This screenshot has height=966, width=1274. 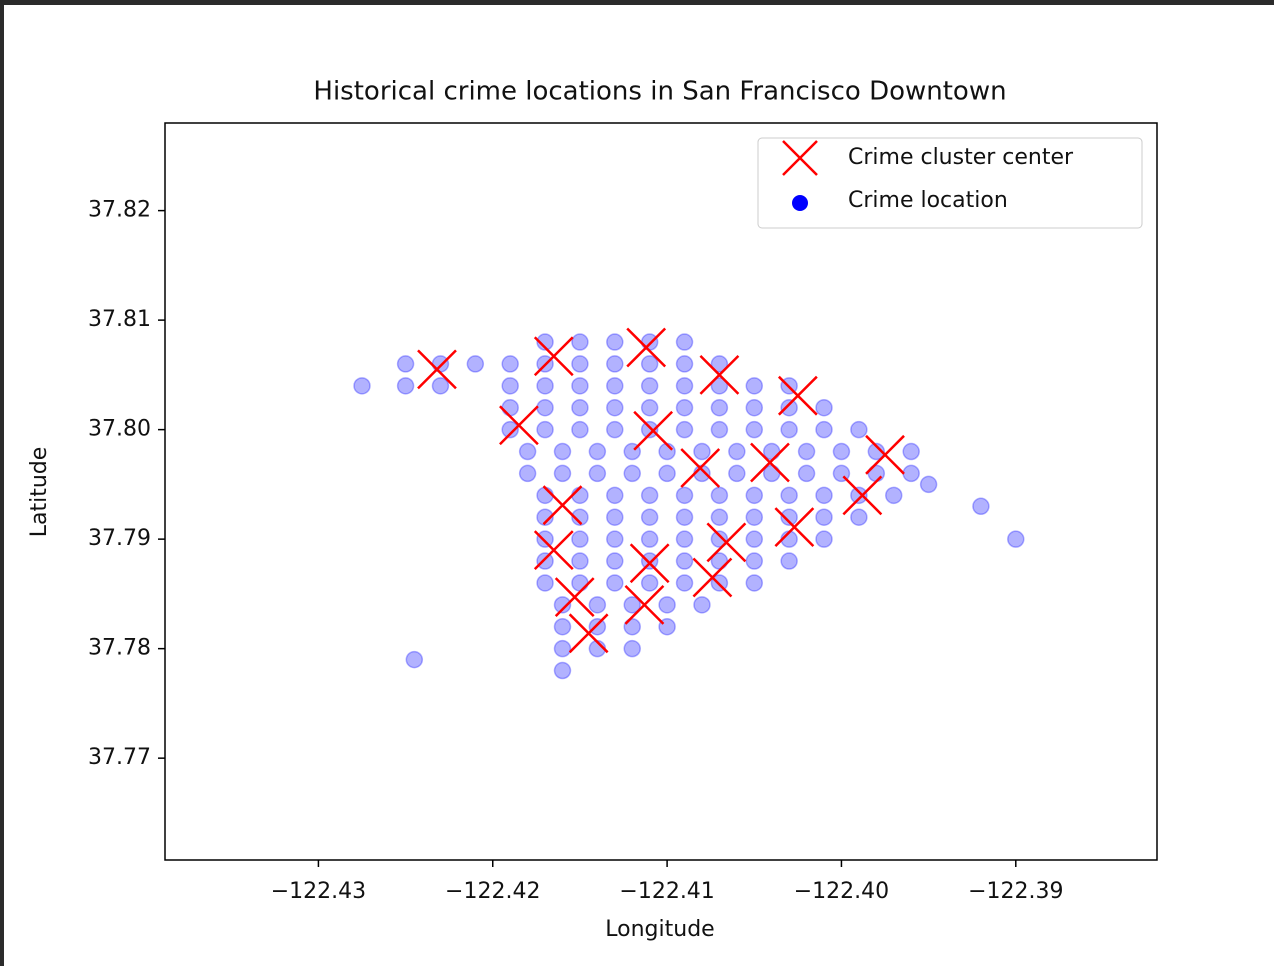 What do you see at coordinates (950, 183) in the screenshot?
I see `legend-box` at bounding box center [950, 183].